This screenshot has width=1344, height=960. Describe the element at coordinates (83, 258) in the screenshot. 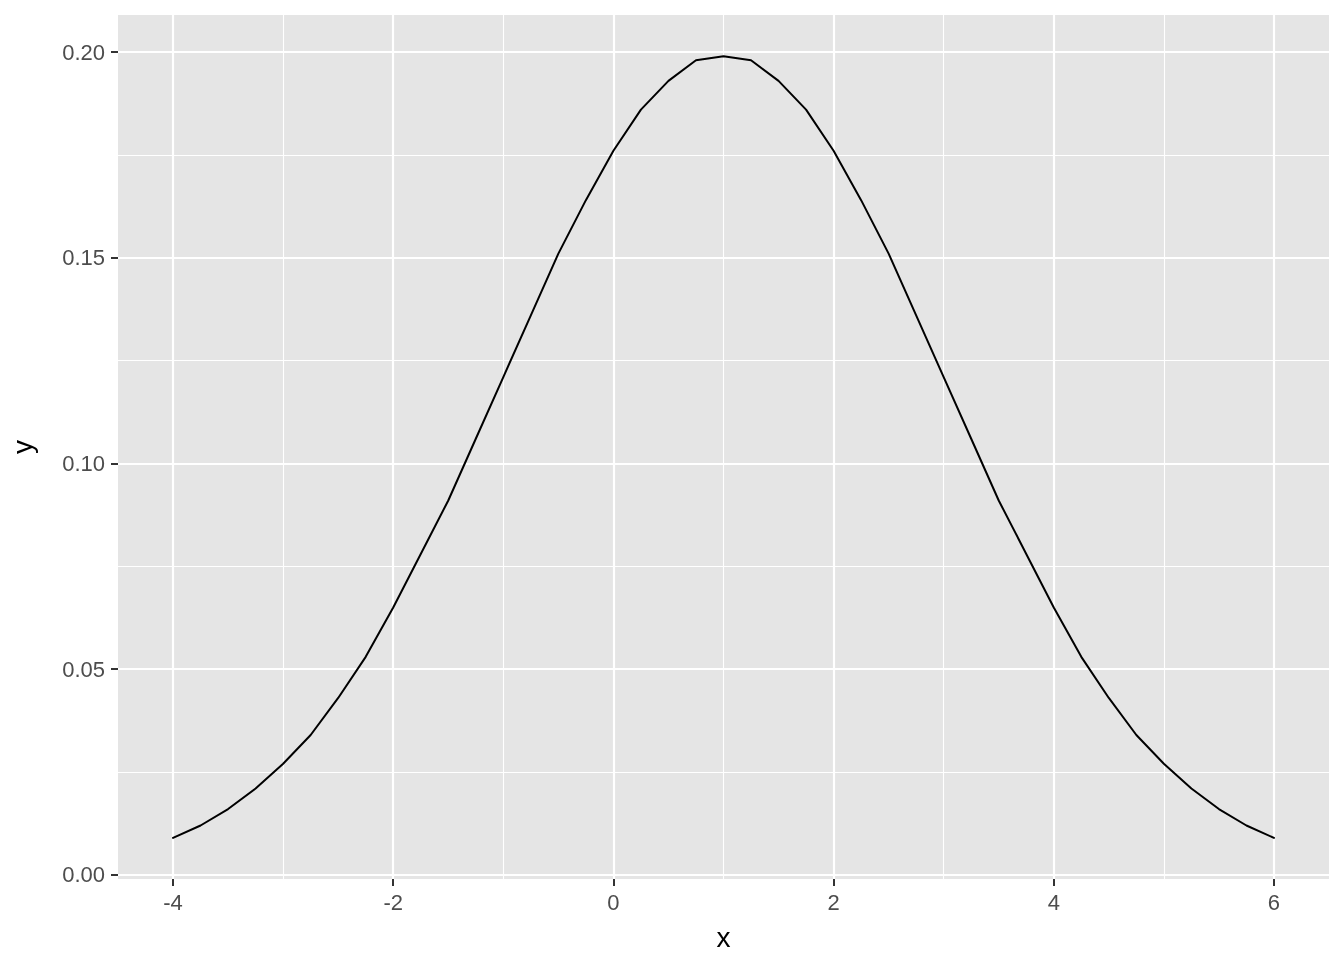

I see `y-tick-label: 0.15` at that location.